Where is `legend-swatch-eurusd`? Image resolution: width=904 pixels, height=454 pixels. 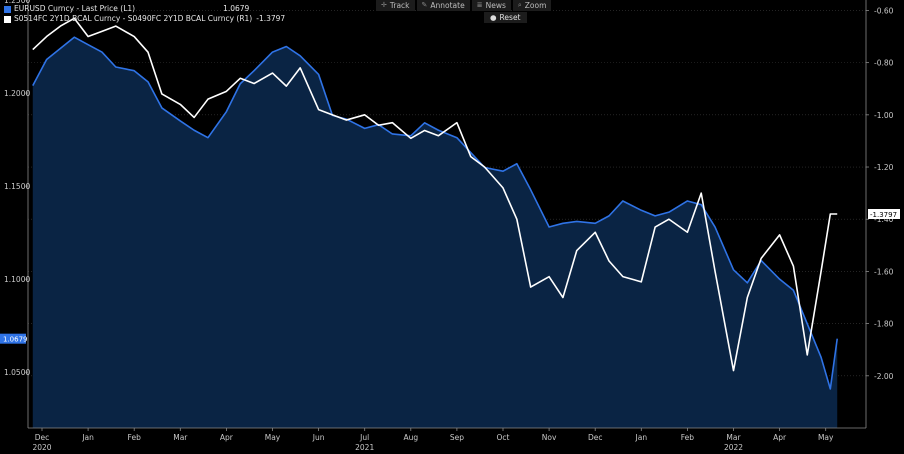
legend-swatch-eurusd is located at coordinates (7, 9).